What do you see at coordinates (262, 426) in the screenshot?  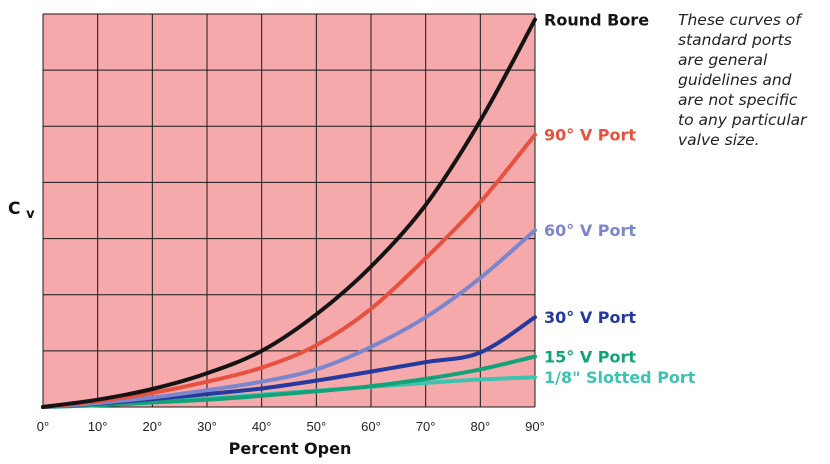 I see `x-tick-label: 40°` at bounding box center [262, 426].